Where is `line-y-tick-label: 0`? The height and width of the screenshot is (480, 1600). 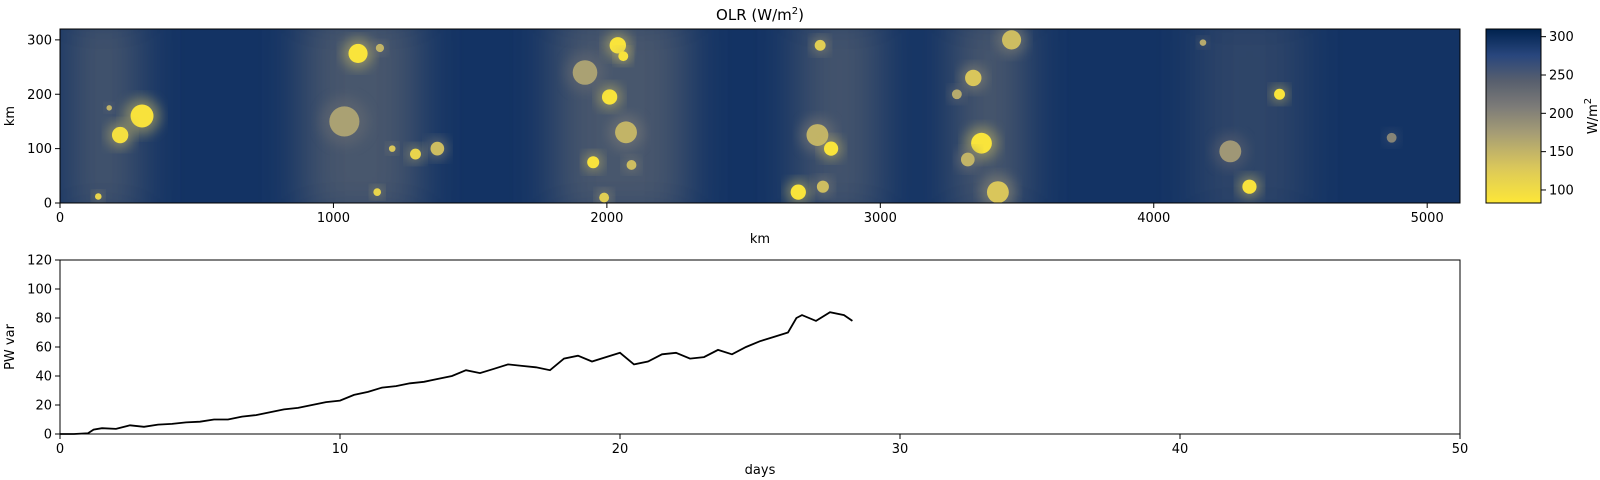
line-y-tick-label: 0 is located at coordinates (48, 435).